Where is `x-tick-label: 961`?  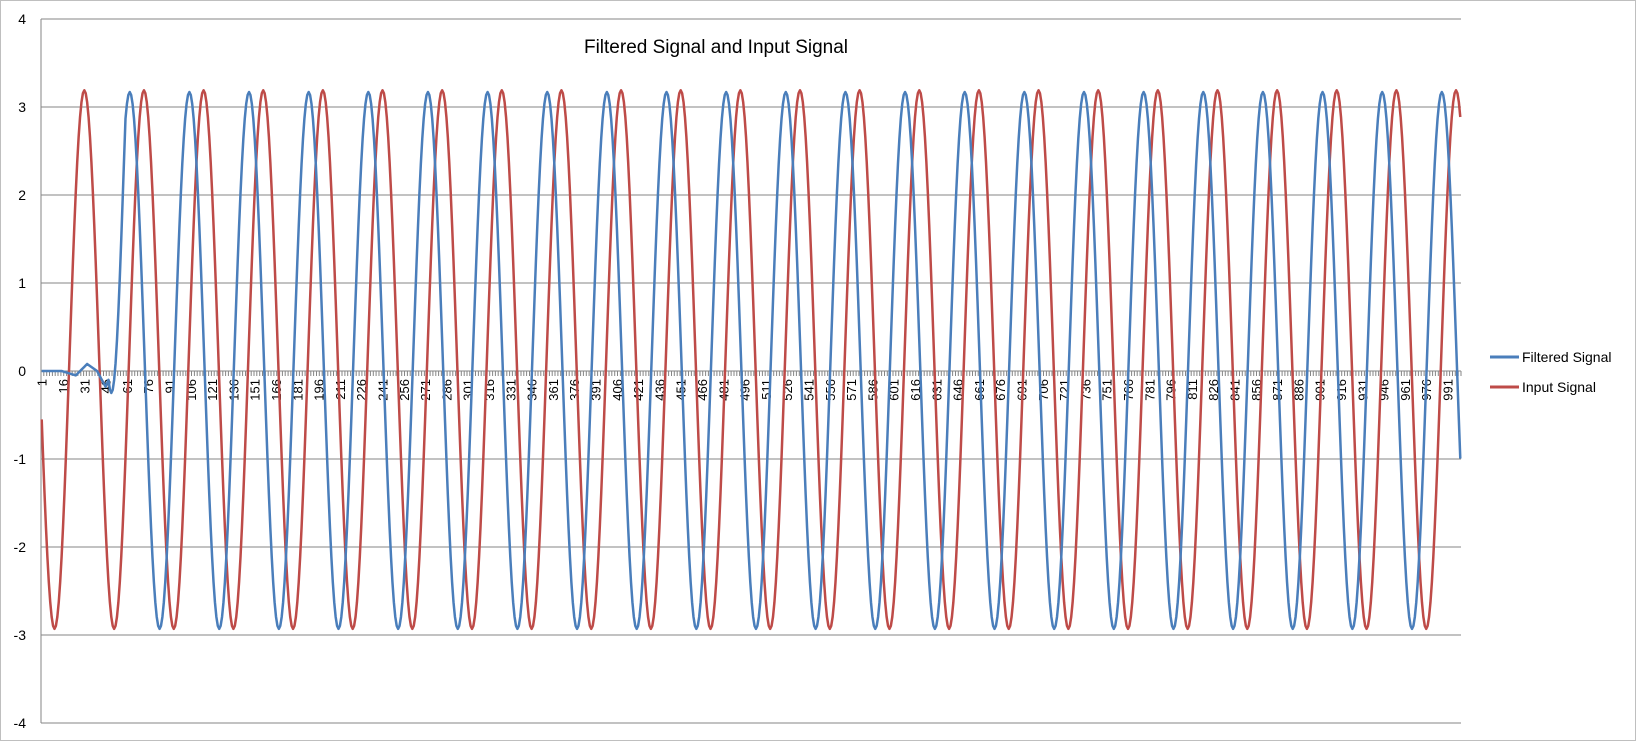
x-tick-label: 961 is located at coordinates (1405, 390).